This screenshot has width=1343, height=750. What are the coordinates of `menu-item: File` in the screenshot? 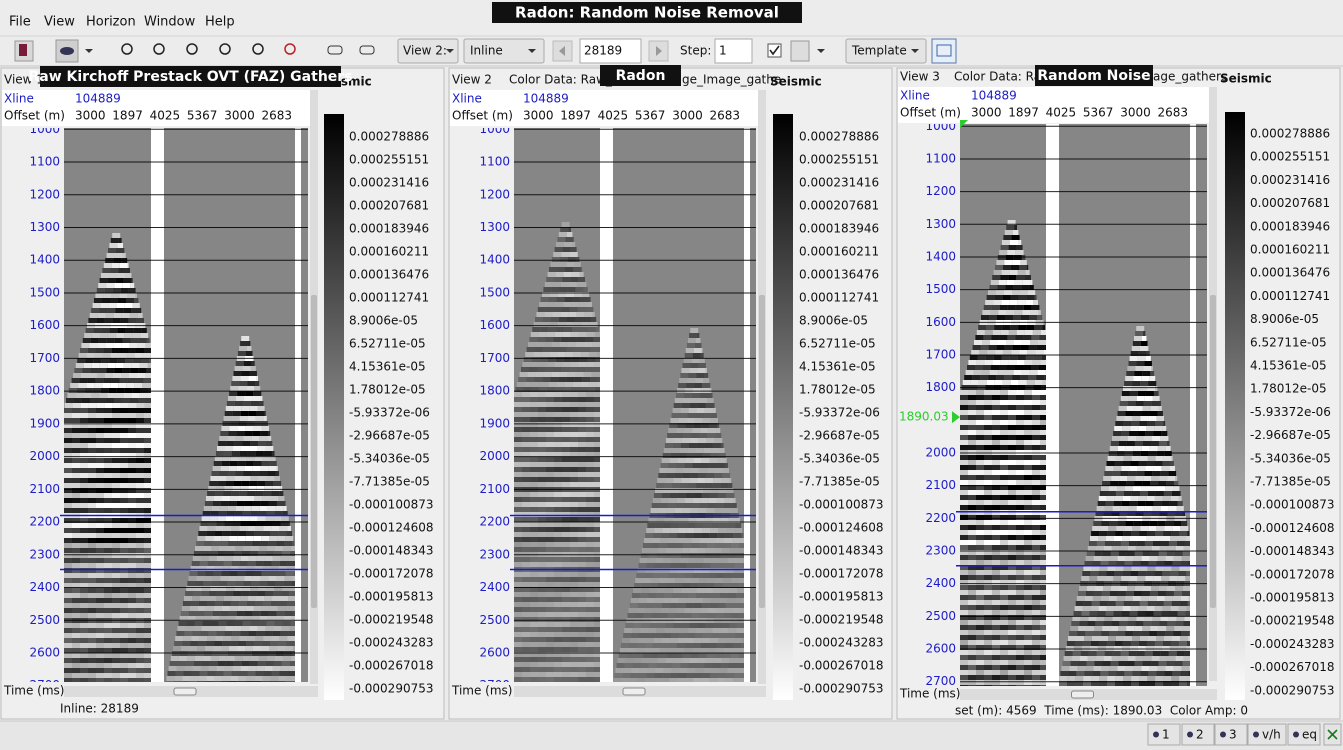 It's located at (20, 22).